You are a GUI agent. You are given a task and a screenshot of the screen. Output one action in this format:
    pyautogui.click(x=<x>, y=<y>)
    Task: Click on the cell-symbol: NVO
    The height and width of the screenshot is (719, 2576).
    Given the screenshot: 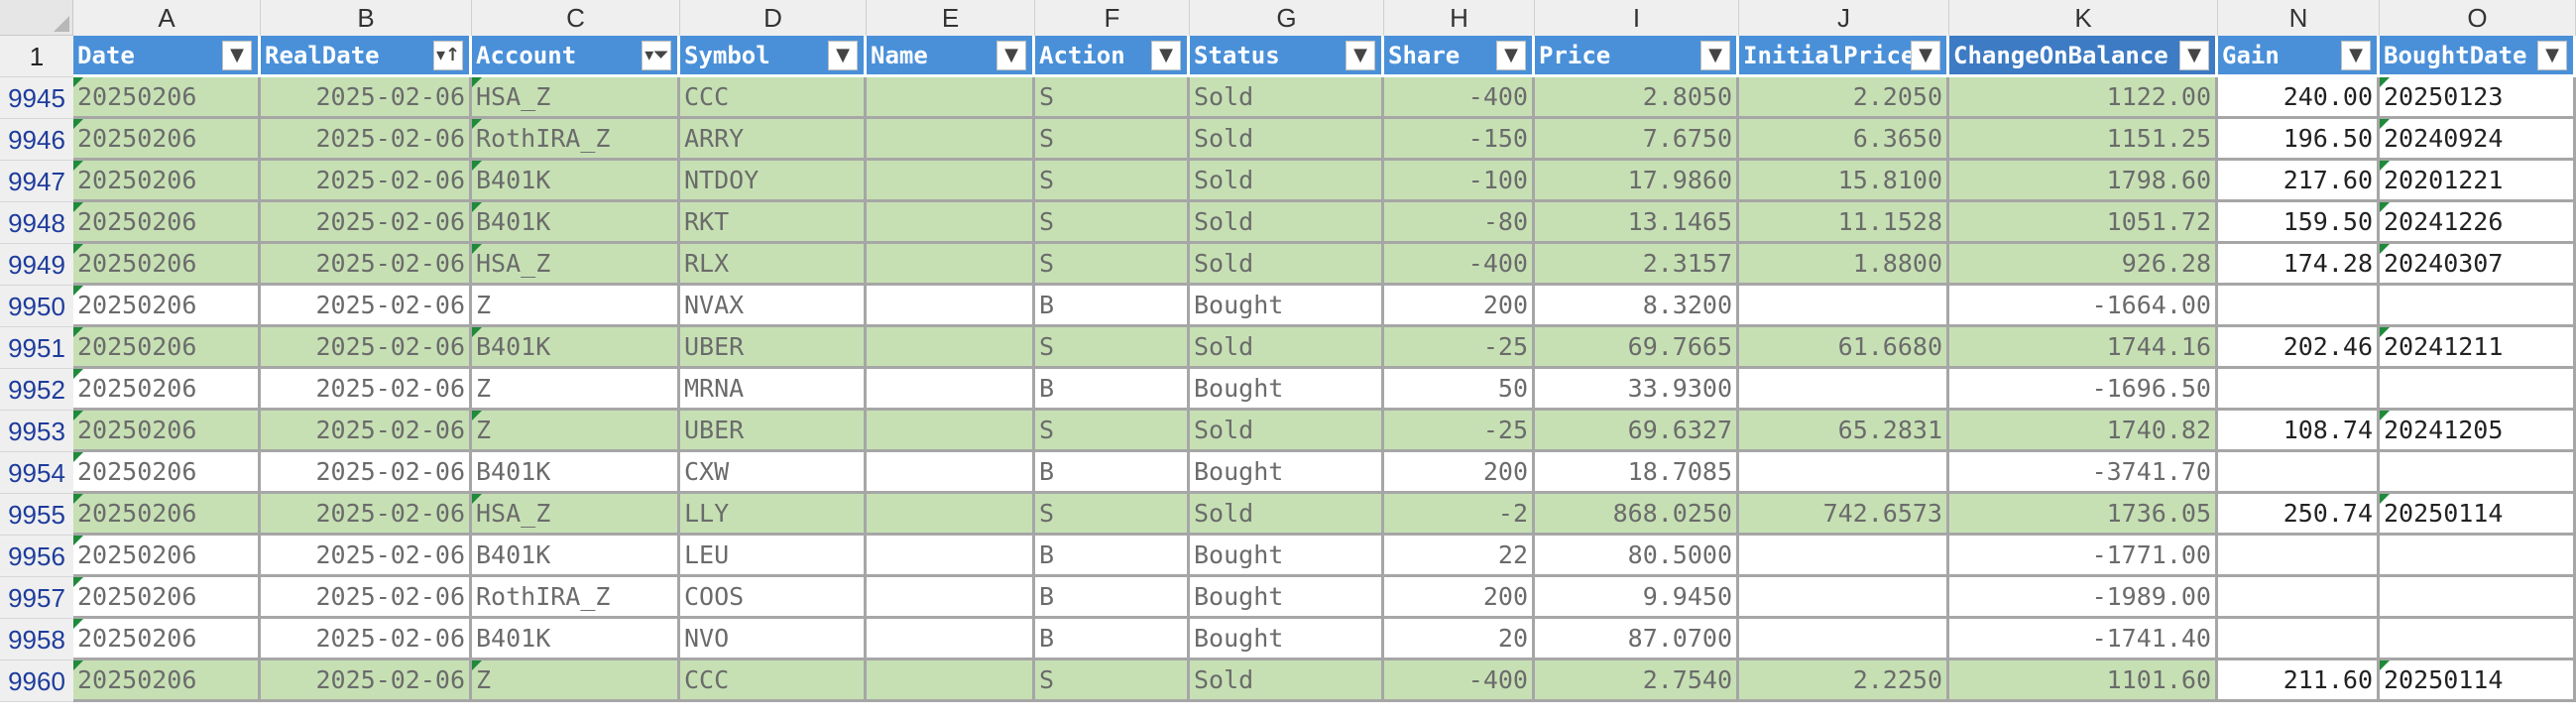 What is the action you would take?
    pyautogui.click(x=773, y=639)
    